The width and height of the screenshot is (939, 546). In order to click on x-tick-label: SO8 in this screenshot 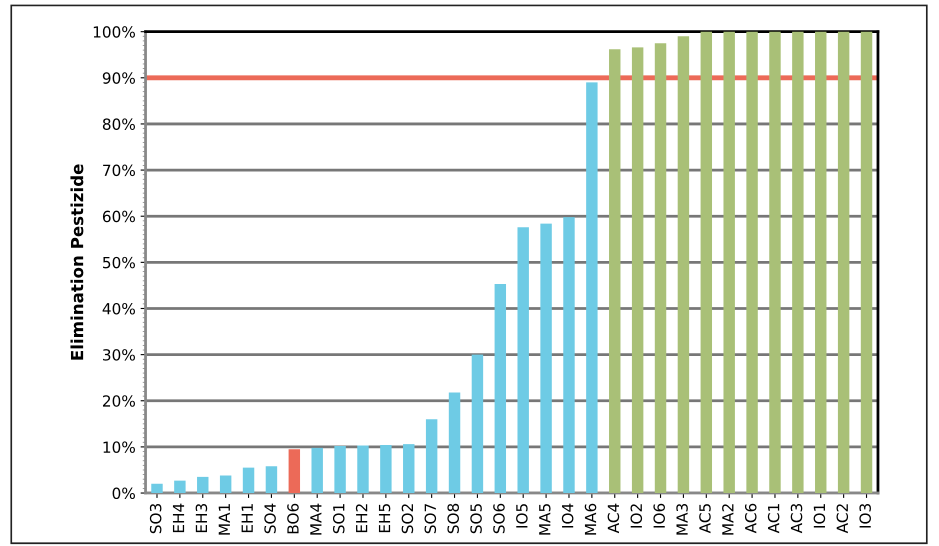, I will do `click(453, 519)`.